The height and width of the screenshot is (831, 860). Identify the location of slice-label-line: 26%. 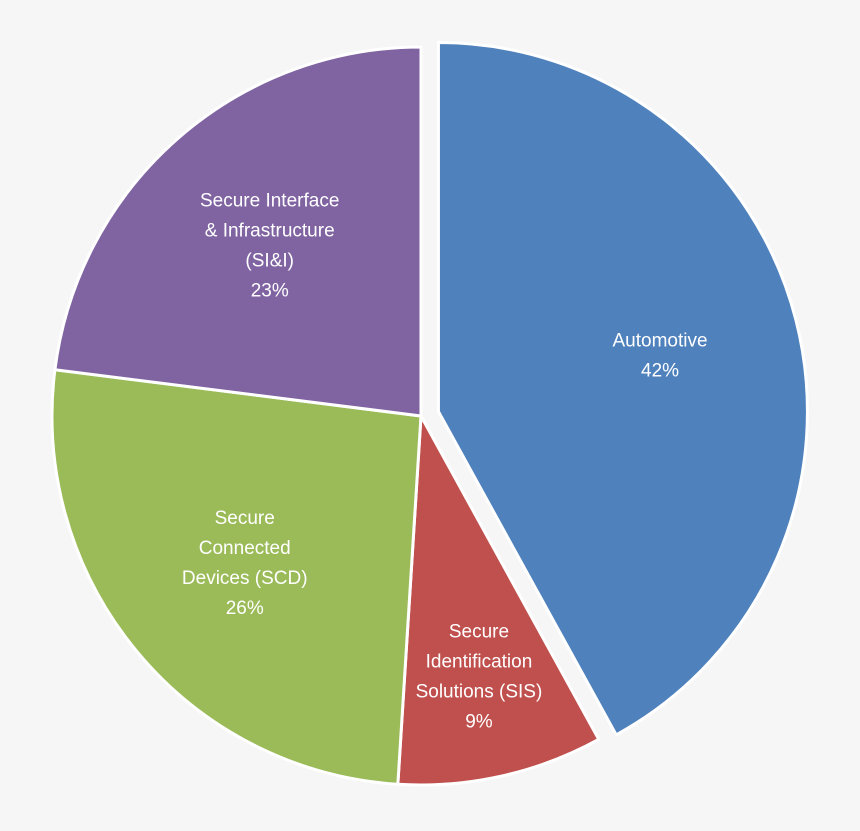
(245, 608).